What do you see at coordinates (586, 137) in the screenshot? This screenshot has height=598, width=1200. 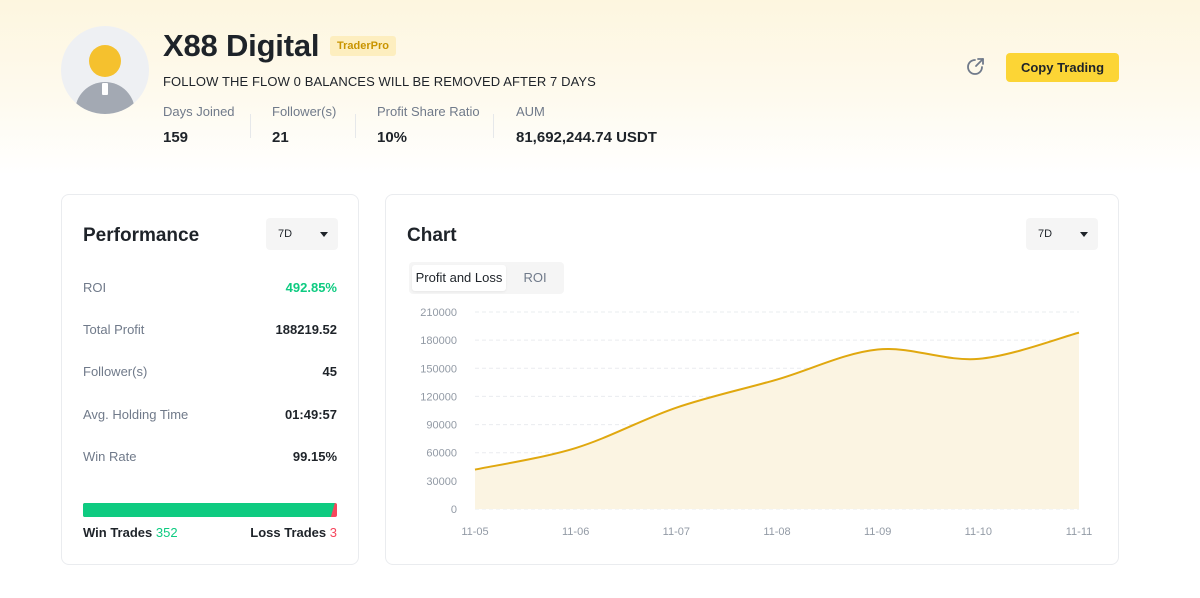 I see `stat-value: 81,692,244.74 USDT` at bounding box center [586, 137].